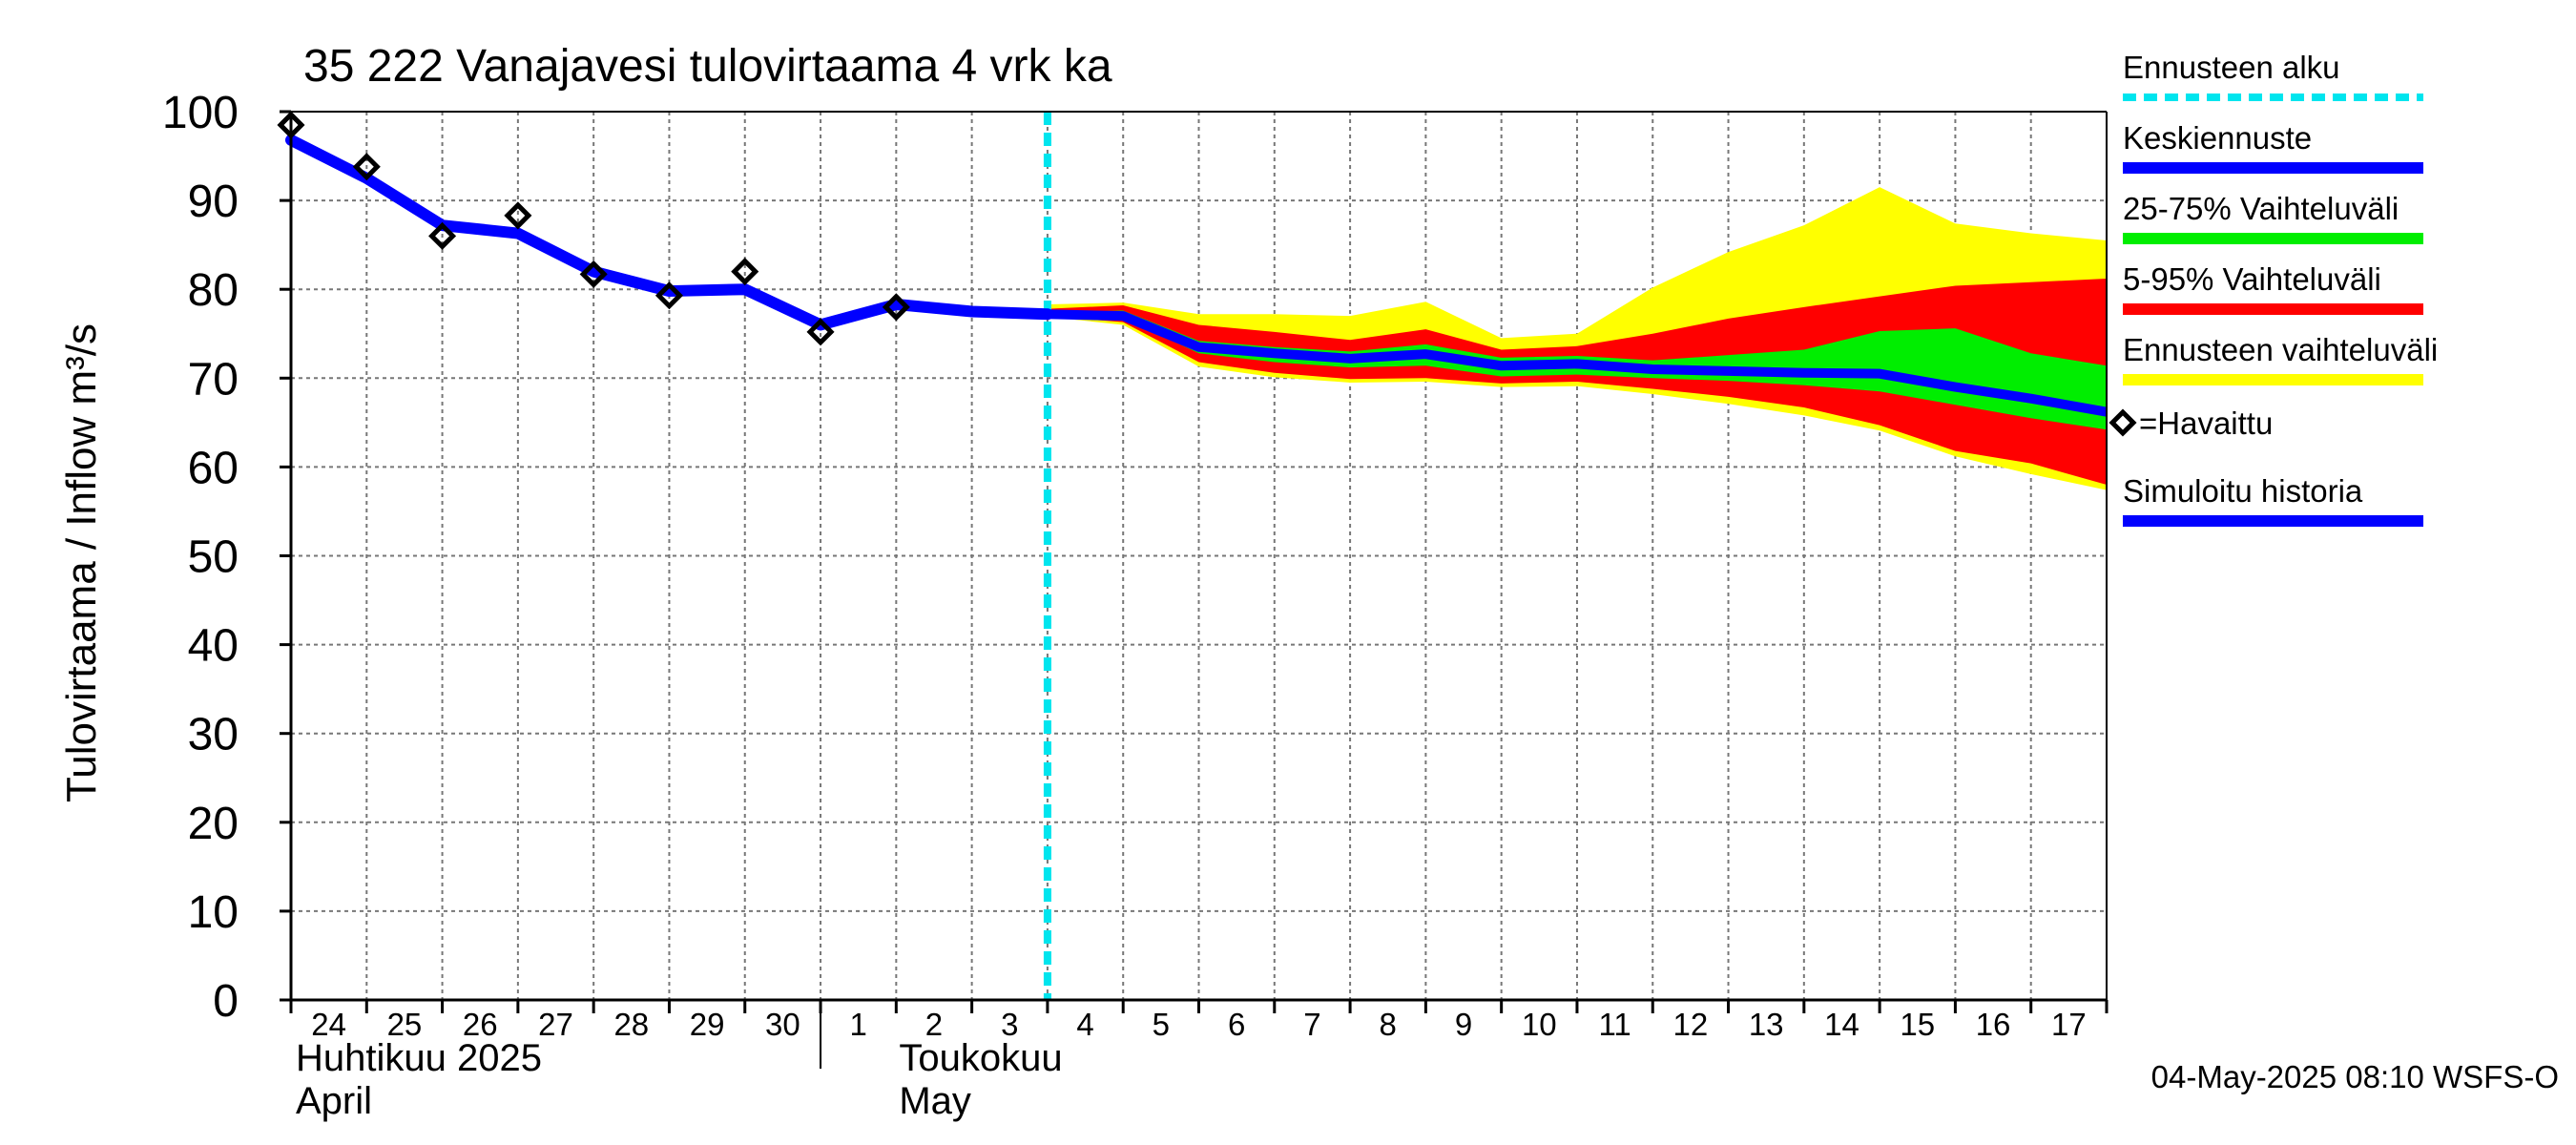 This screenshot has width=2576, height=1145. I want to click on x-tick-label: 27, so click(555, 1025).